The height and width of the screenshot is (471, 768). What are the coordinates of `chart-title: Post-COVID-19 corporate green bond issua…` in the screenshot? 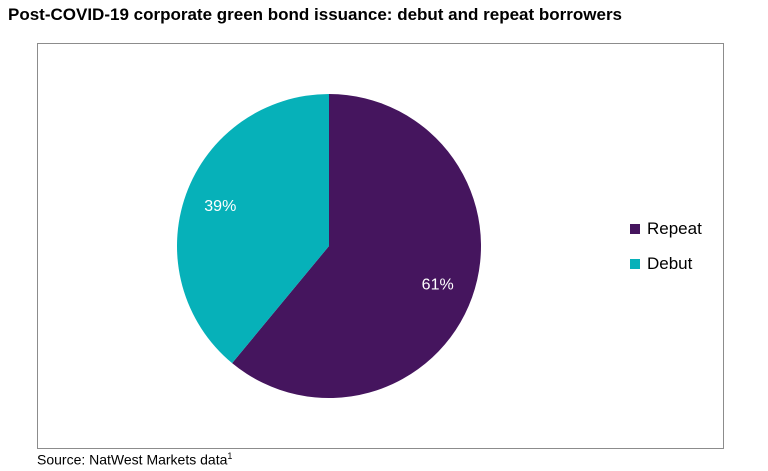 It's located at (315, 14).